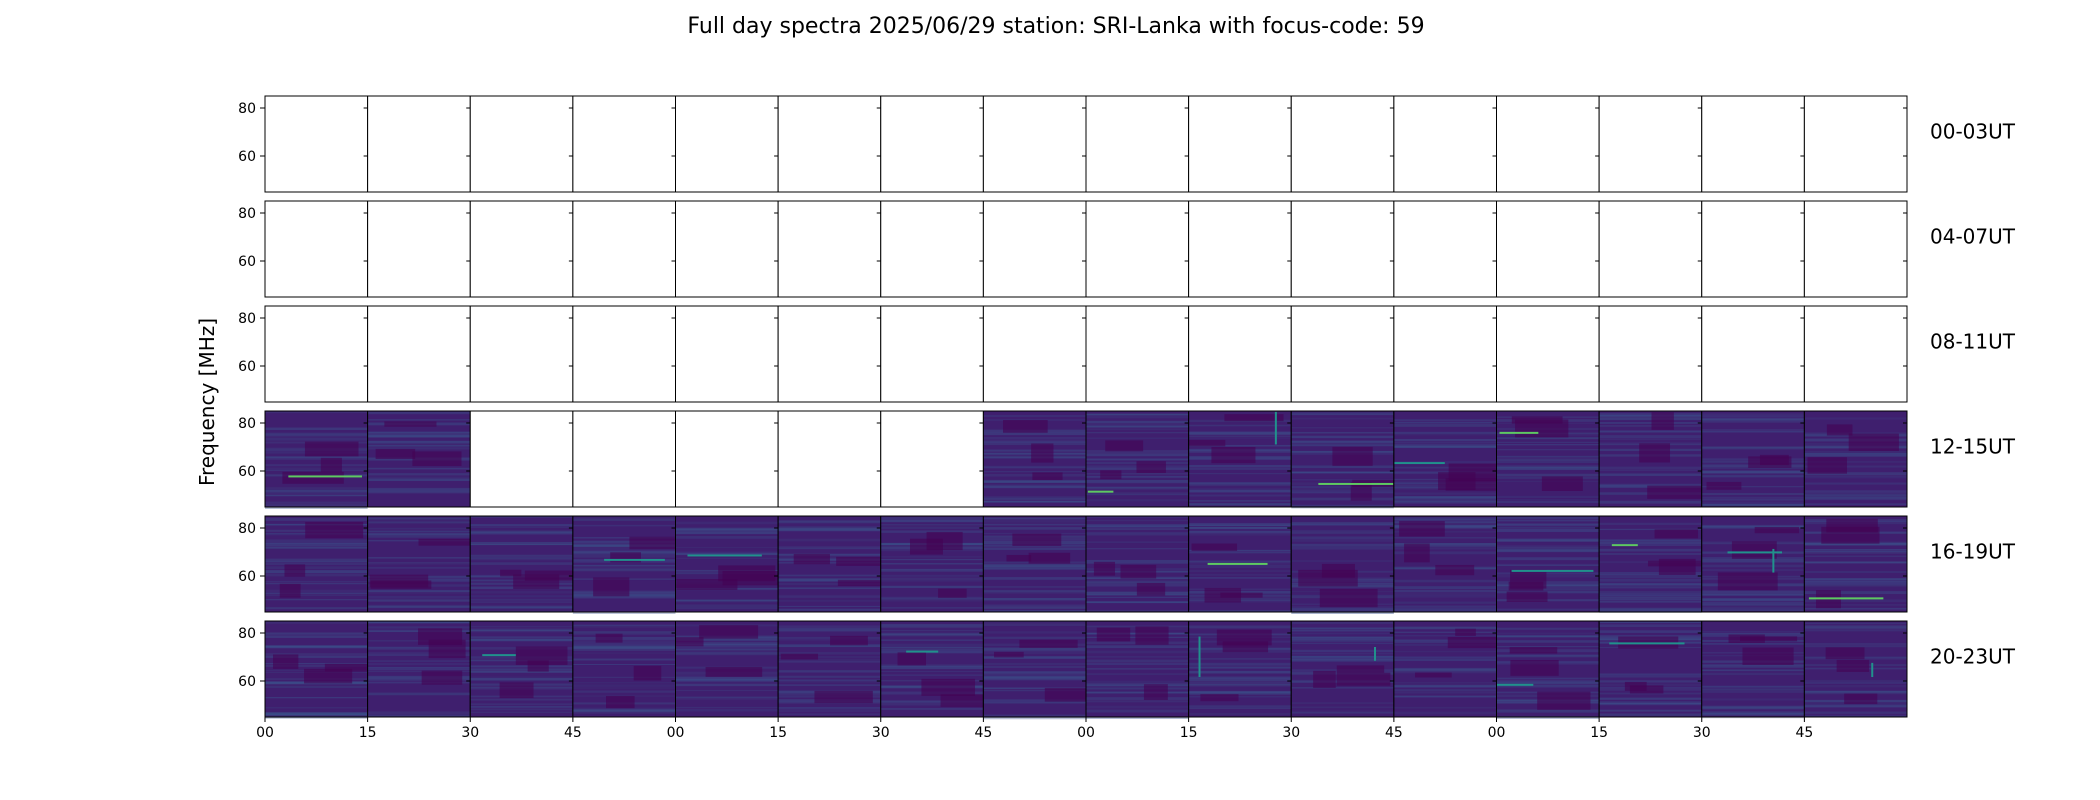 This screenshot has height=800, width=2100. What do you see at coordinates (470, 733) in the screenshot?
I see `x-tick-label: 30` at bounding box center [470, 733].